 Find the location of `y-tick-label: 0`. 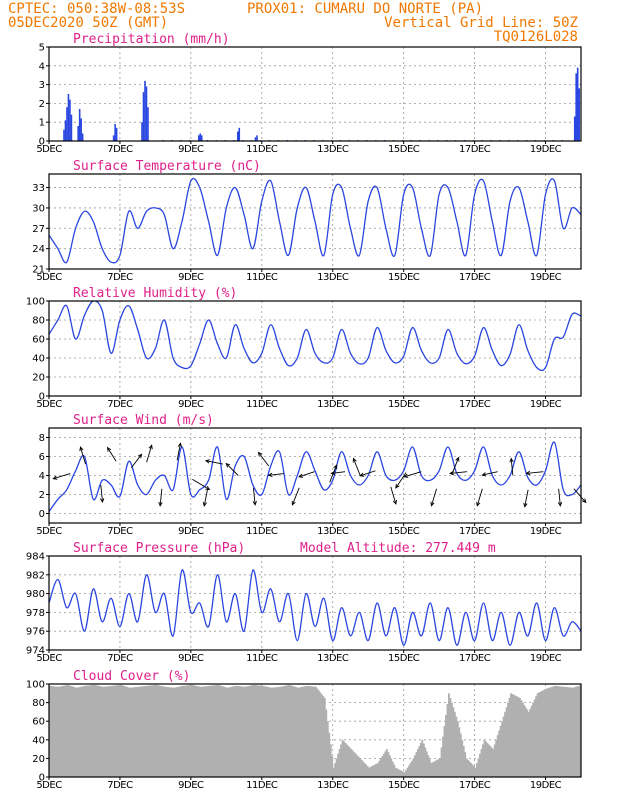

y-tick-label: 0 is located at coordinates (42, 142).